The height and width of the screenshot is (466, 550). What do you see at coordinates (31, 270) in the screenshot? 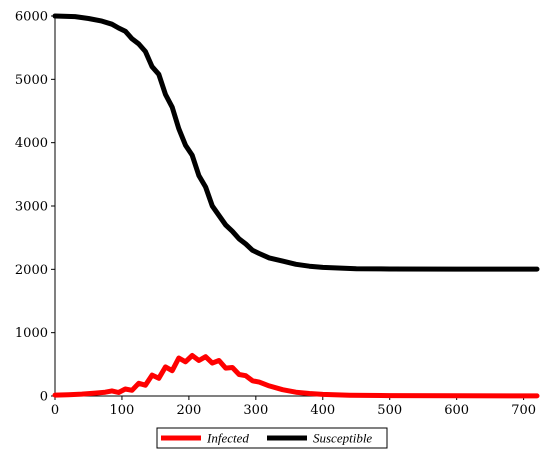
I see `y-tick-label: 2000` at bounding box center [31, 270].